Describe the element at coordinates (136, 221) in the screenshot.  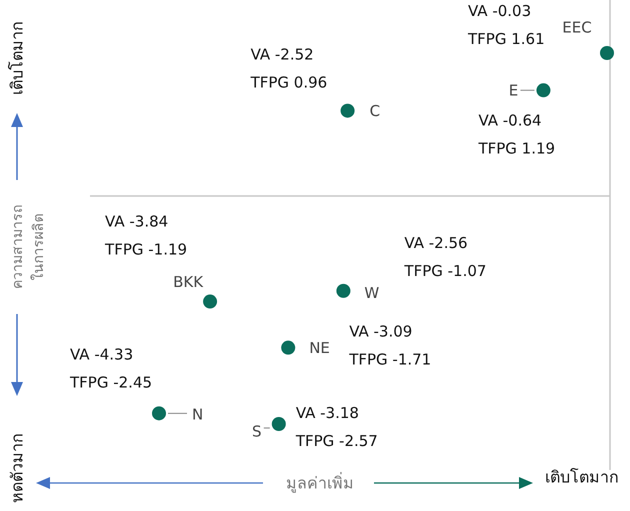
I see `data-label: VA -3.84` at that location.